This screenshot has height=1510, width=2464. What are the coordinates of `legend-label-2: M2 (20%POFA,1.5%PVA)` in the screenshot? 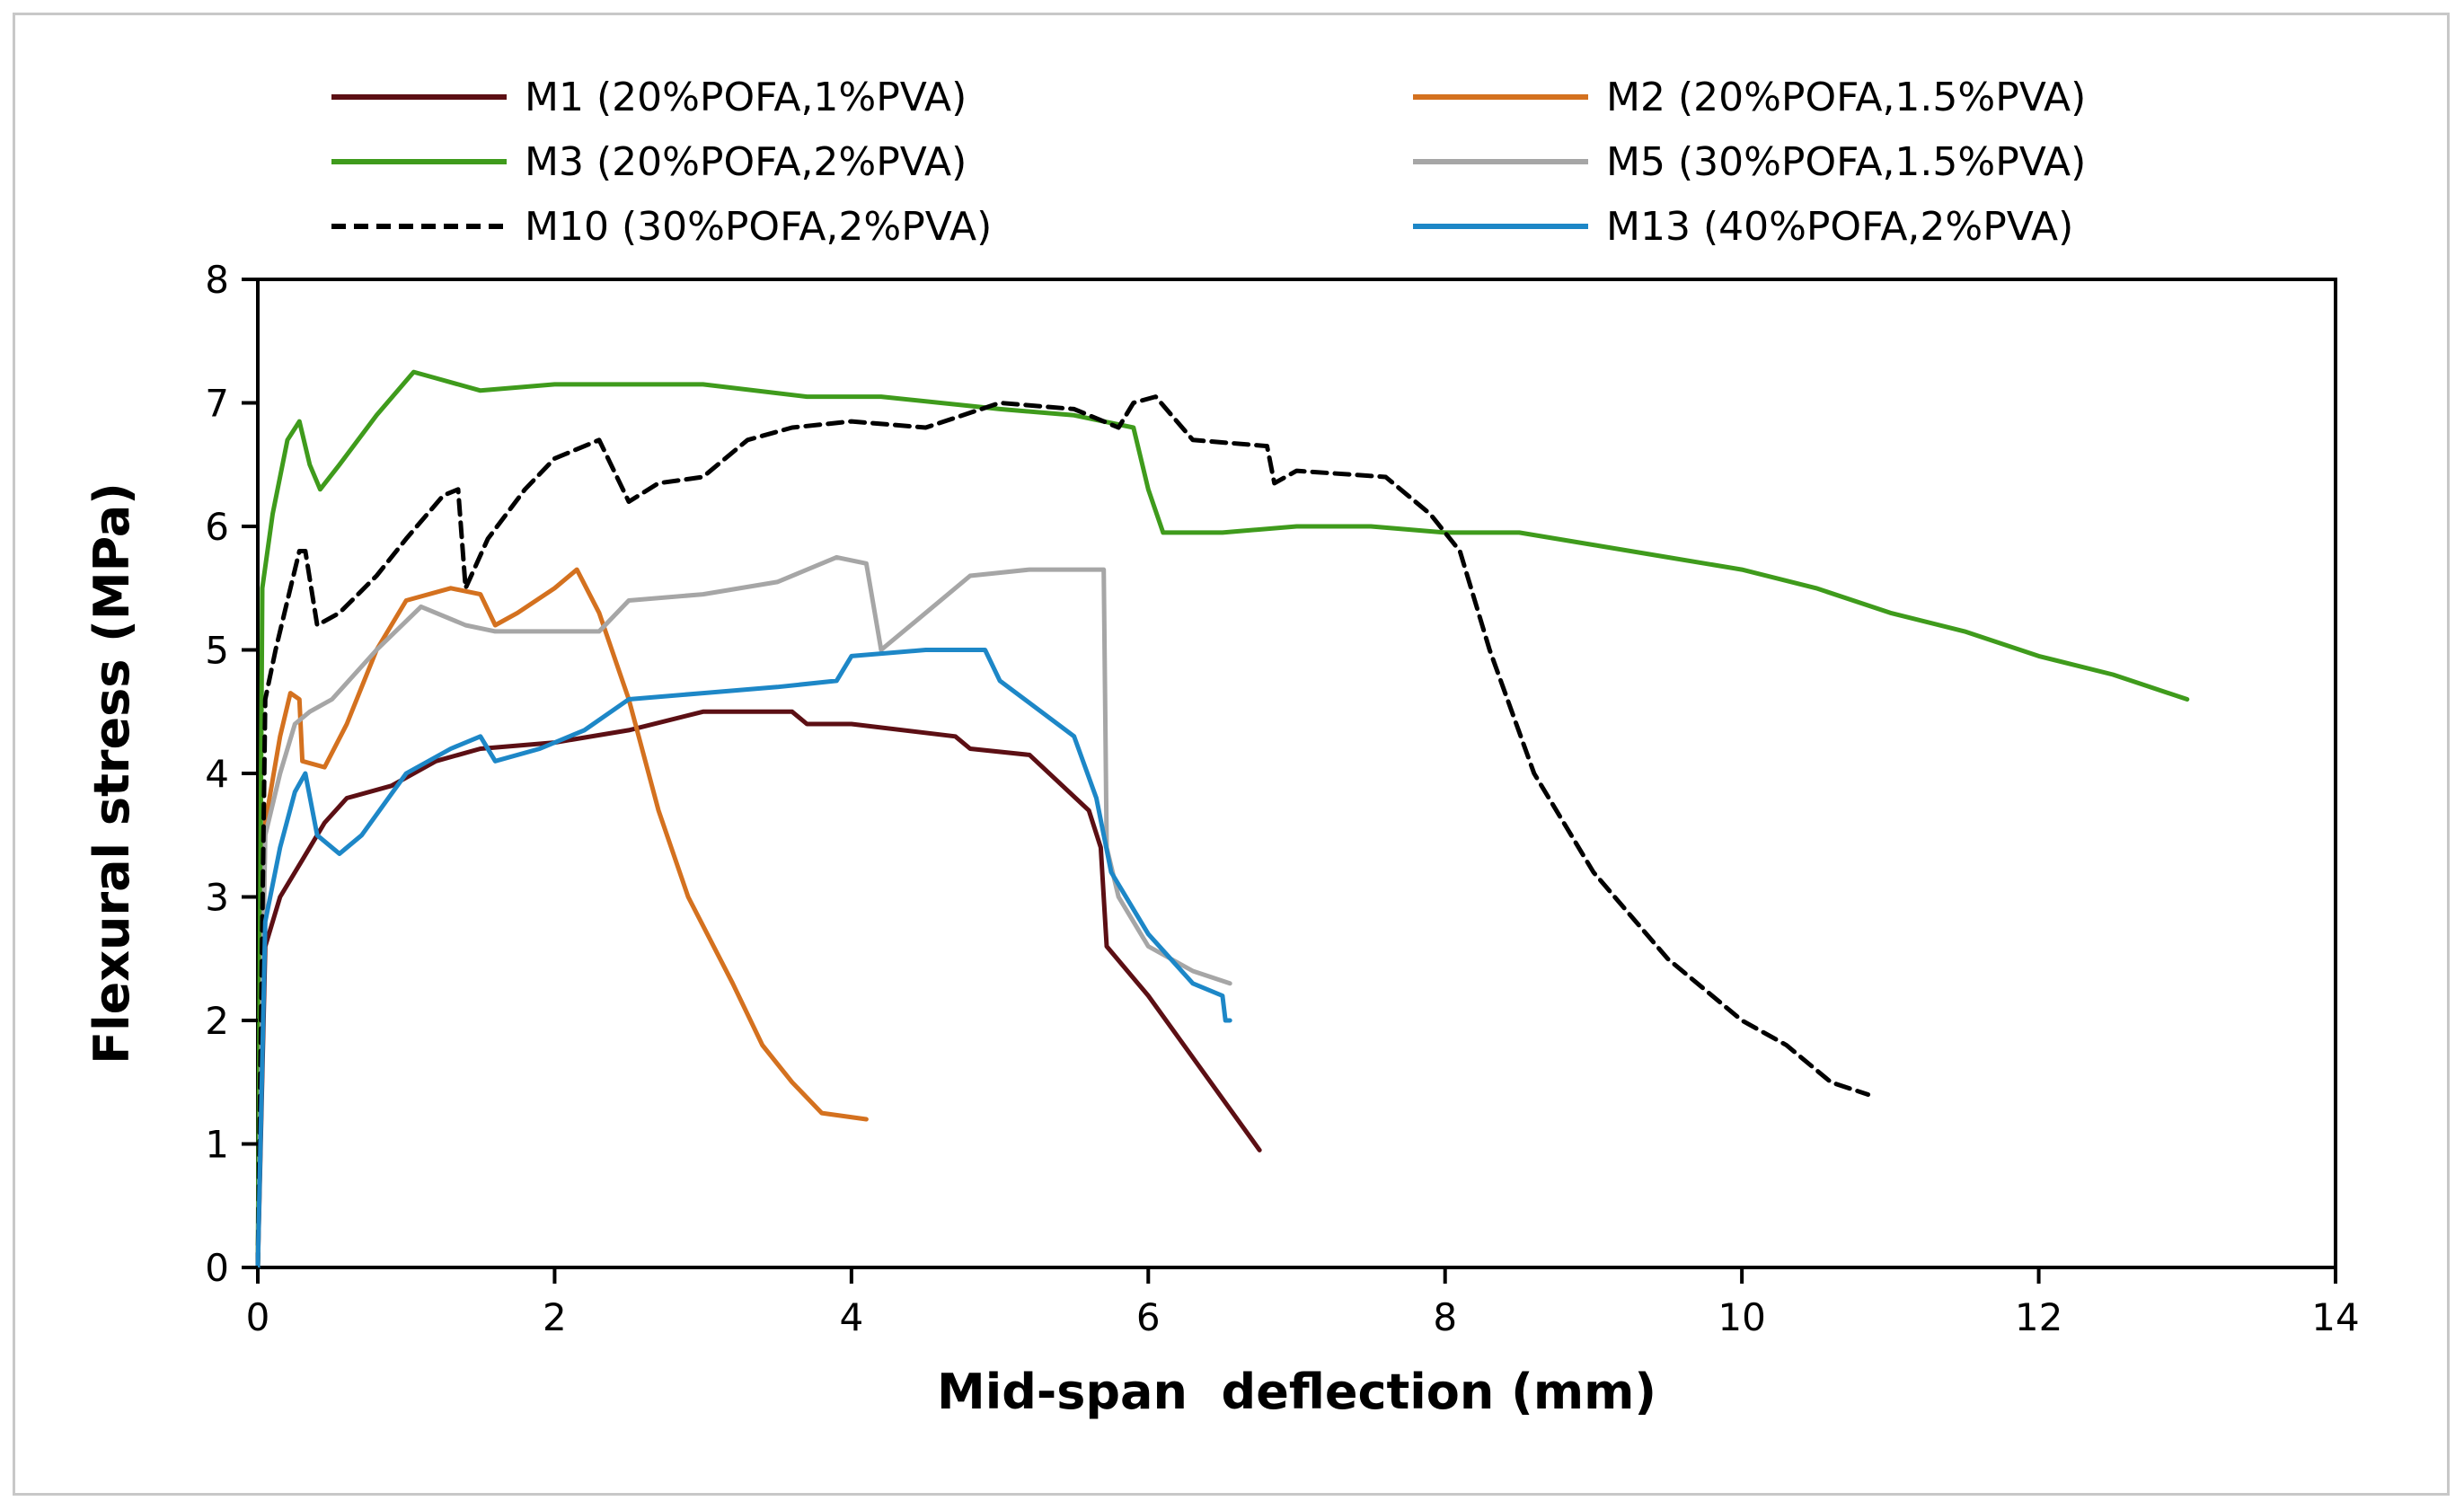 It's located at (1846, 97).